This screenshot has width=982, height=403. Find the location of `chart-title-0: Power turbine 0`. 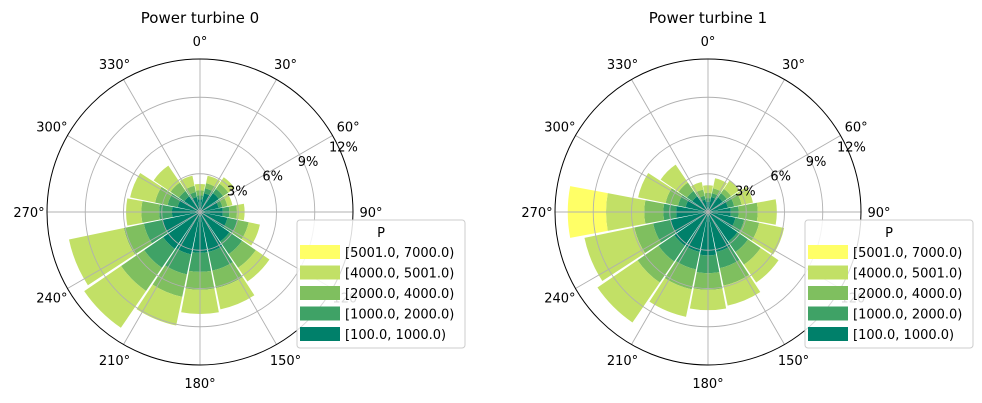

chart-title-0: Power turbine 0 is located at coordinates (200, 18).